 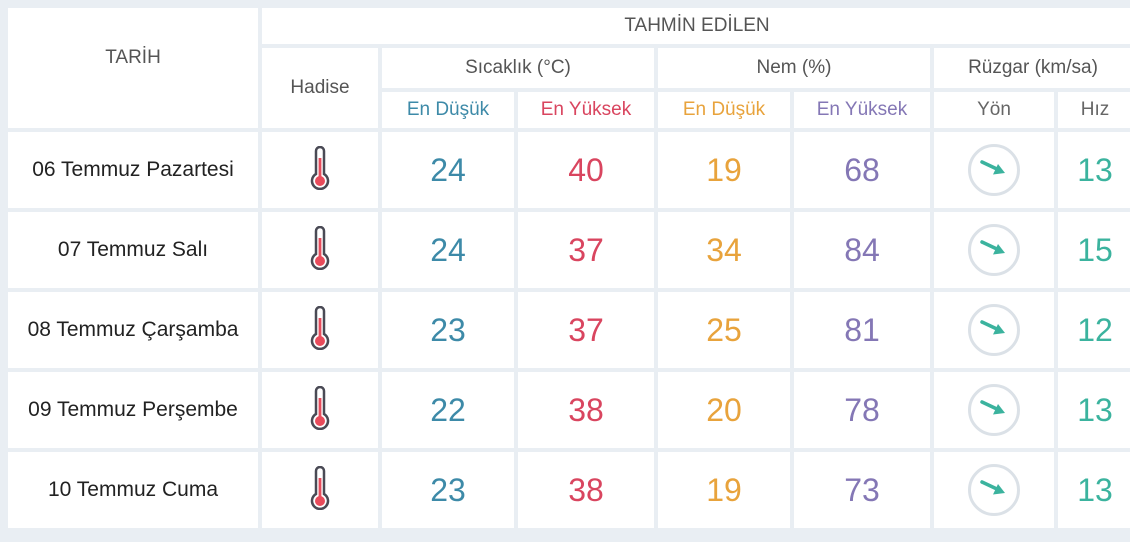 What do you see at coordinates (518, 67) in the screenshot?
I see `temperature-header-label: Sıcaklık (°C)` at bounding box center [518, 67].